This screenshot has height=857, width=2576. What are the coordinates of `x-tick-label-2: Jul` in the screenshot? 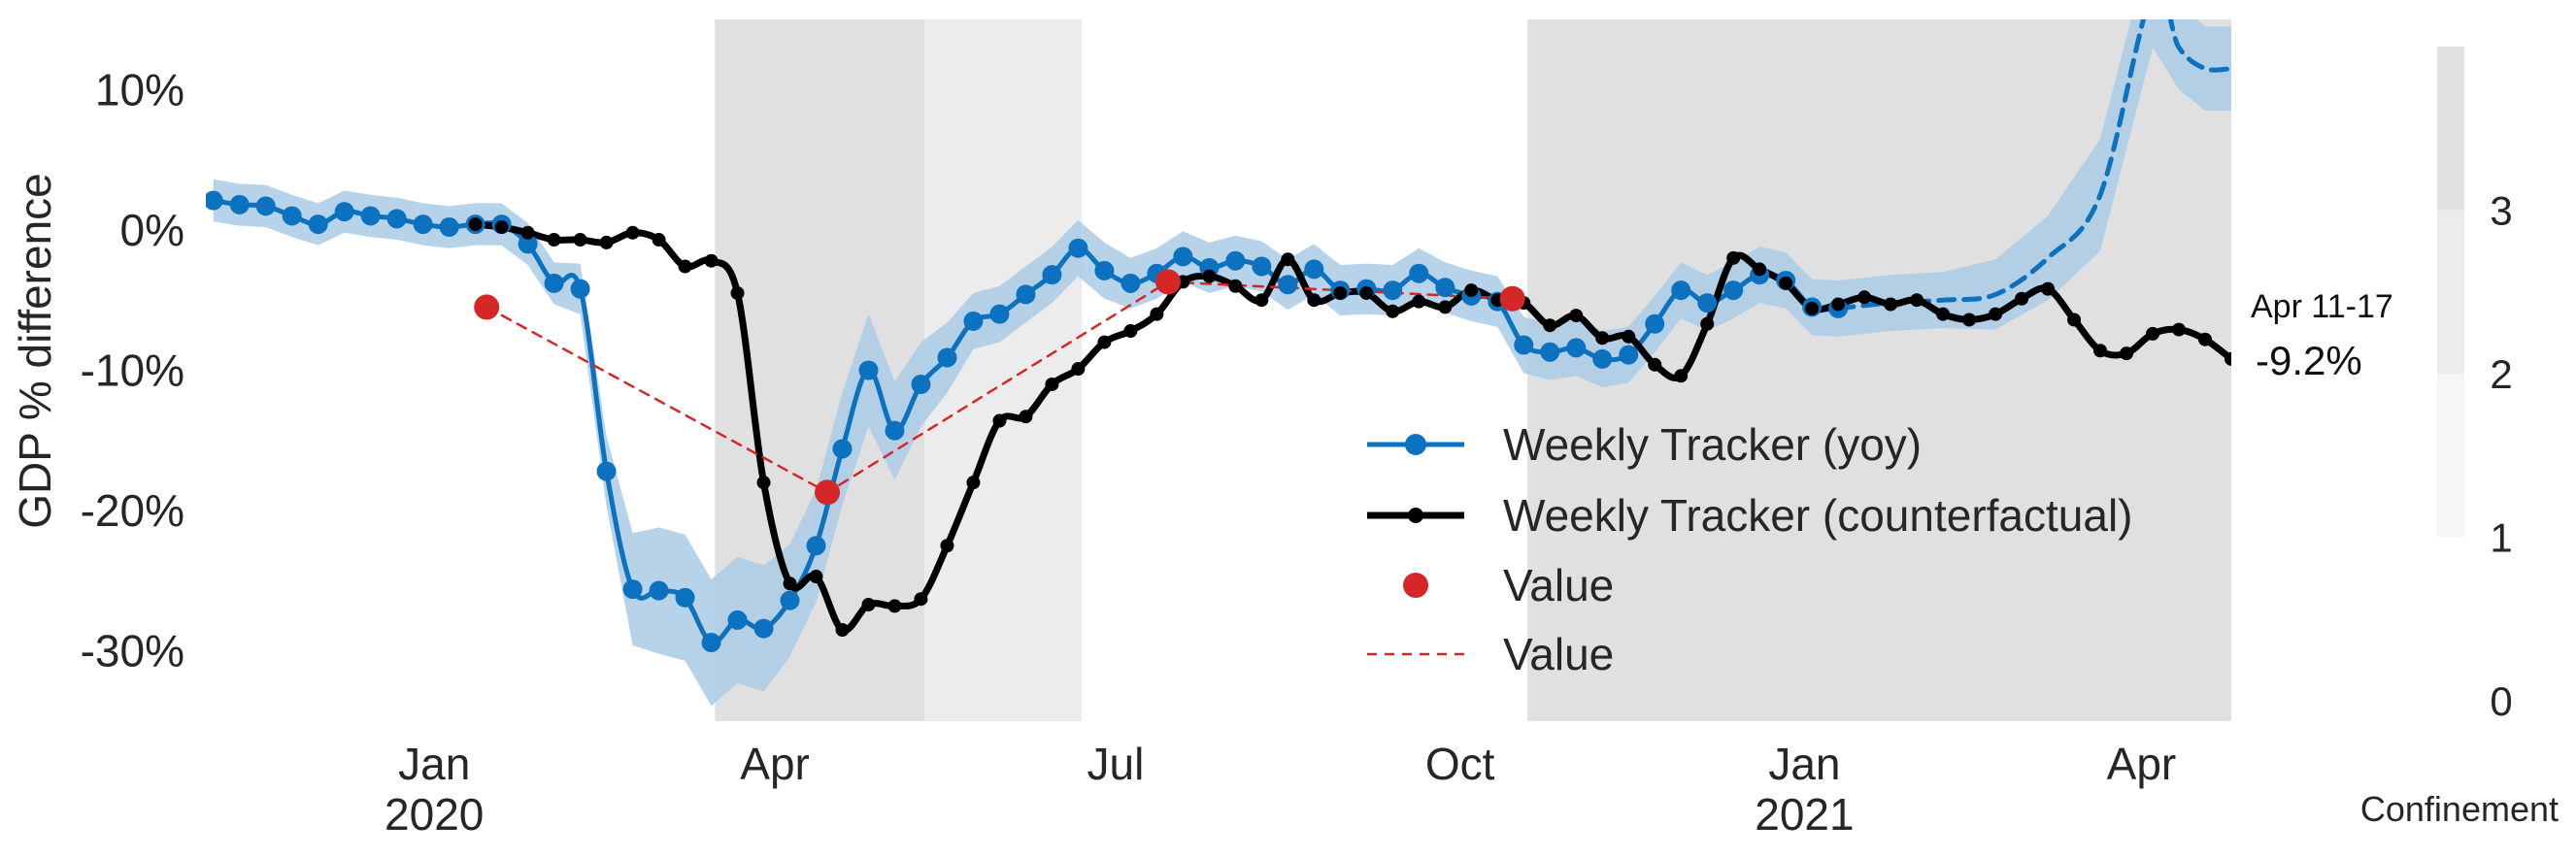 It's located at (1116, 764).